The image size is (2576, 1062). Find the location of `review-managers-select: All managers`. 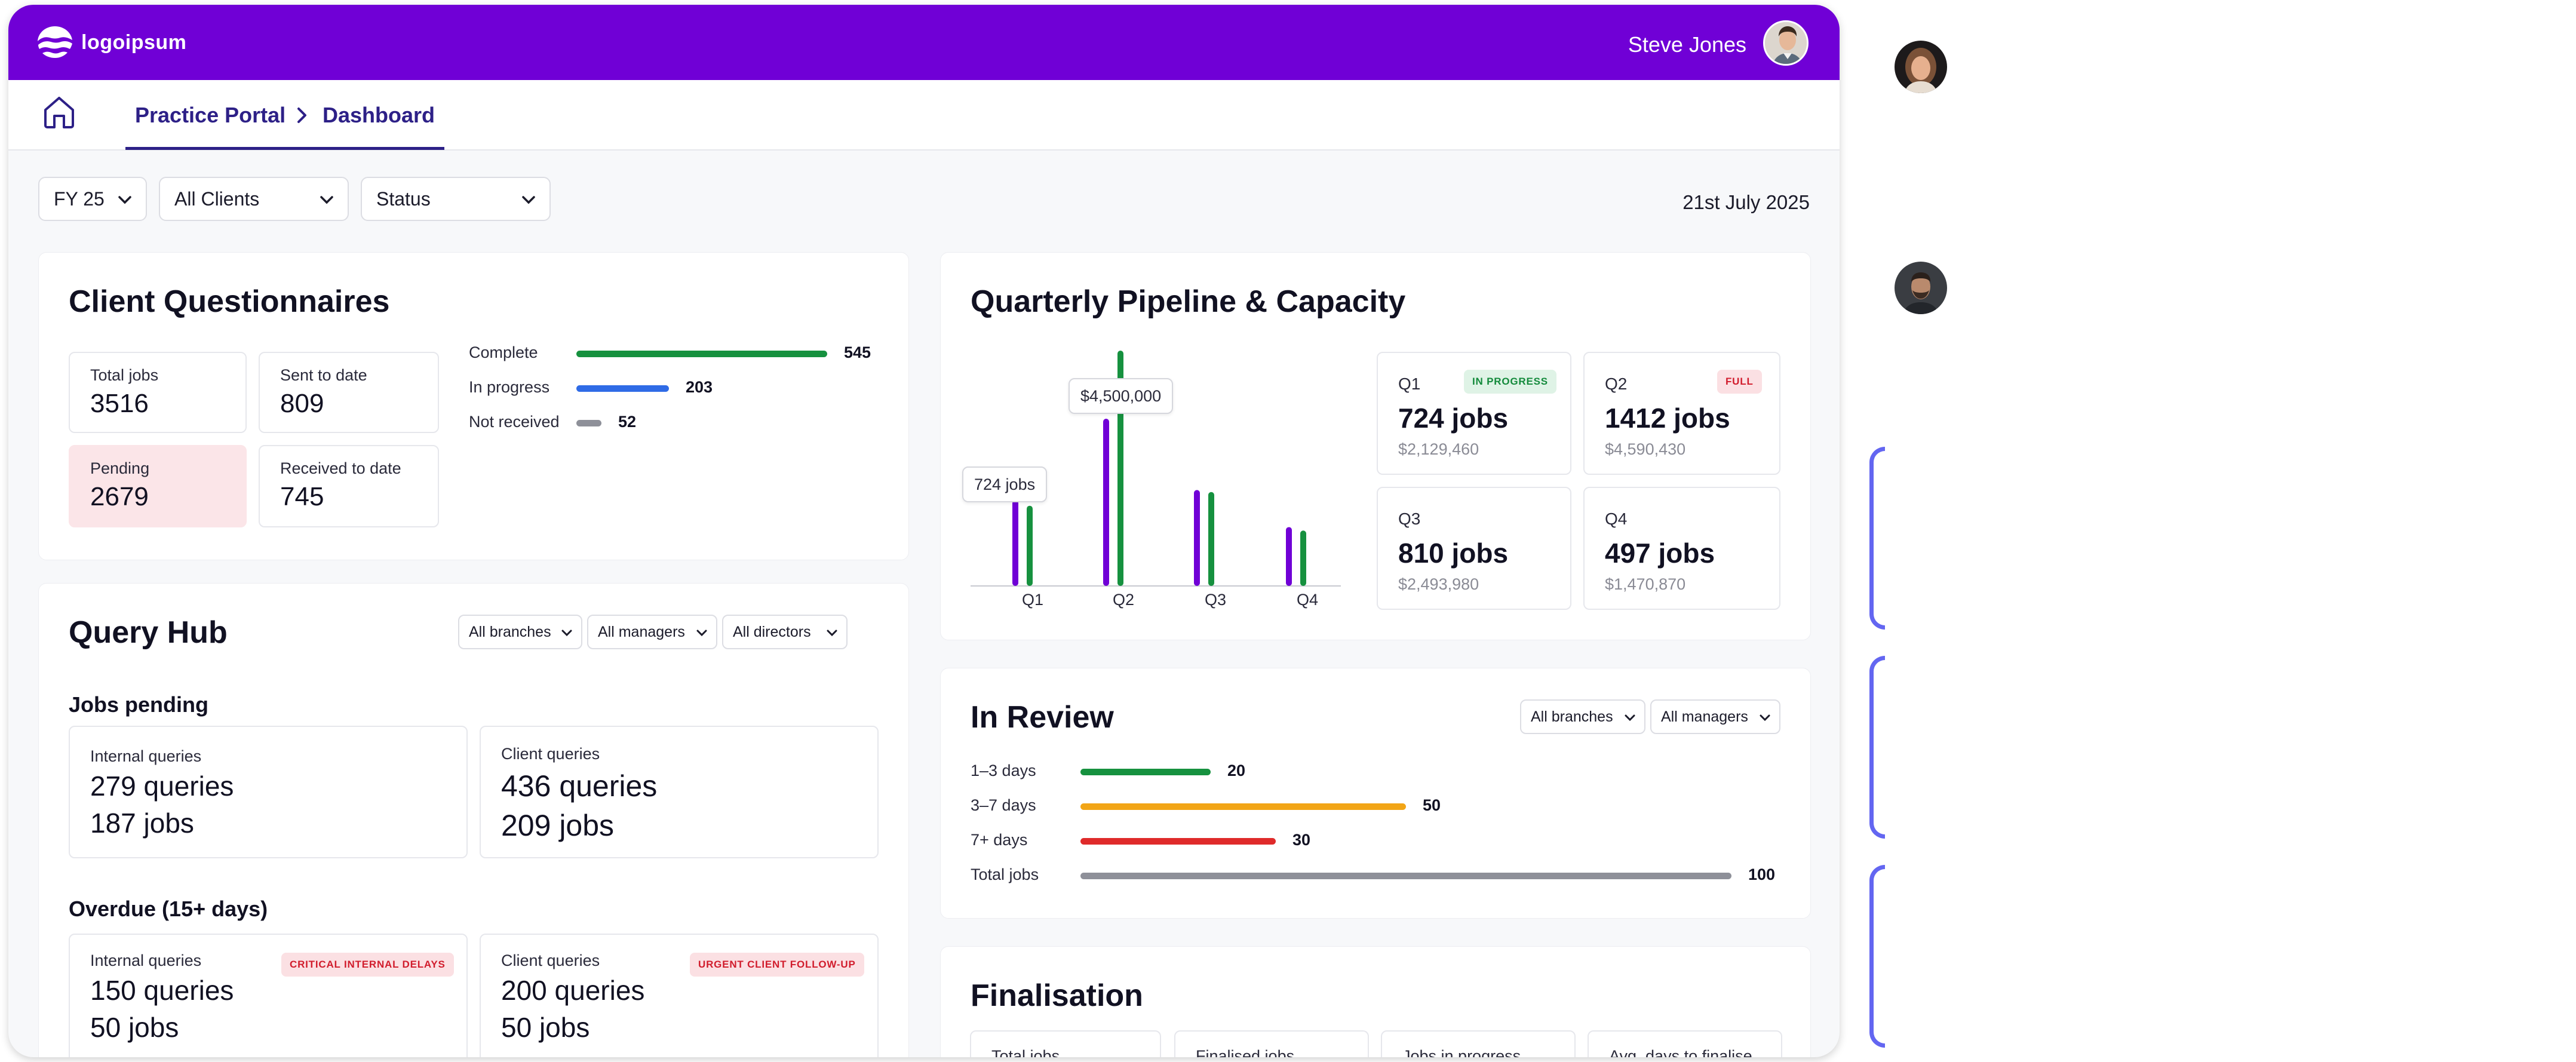

review-managers-select: All managers is located at coordinates (1715, 716).